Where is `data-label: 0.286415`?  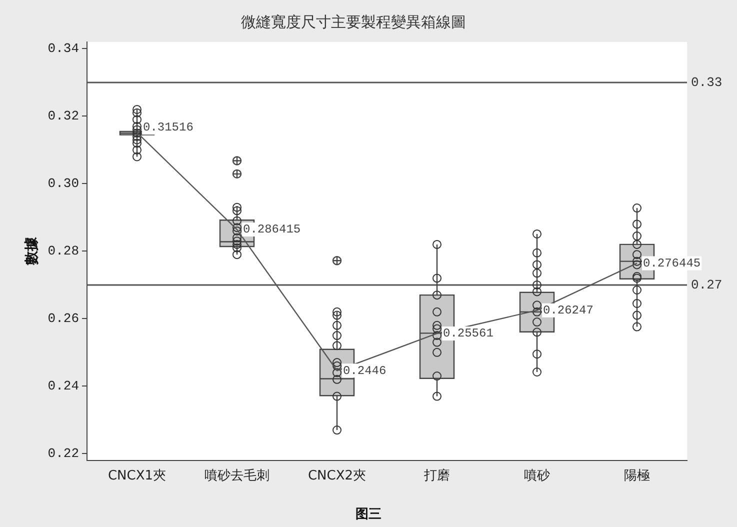
data-label: 0.286415 is located at coordinates (272, 229).